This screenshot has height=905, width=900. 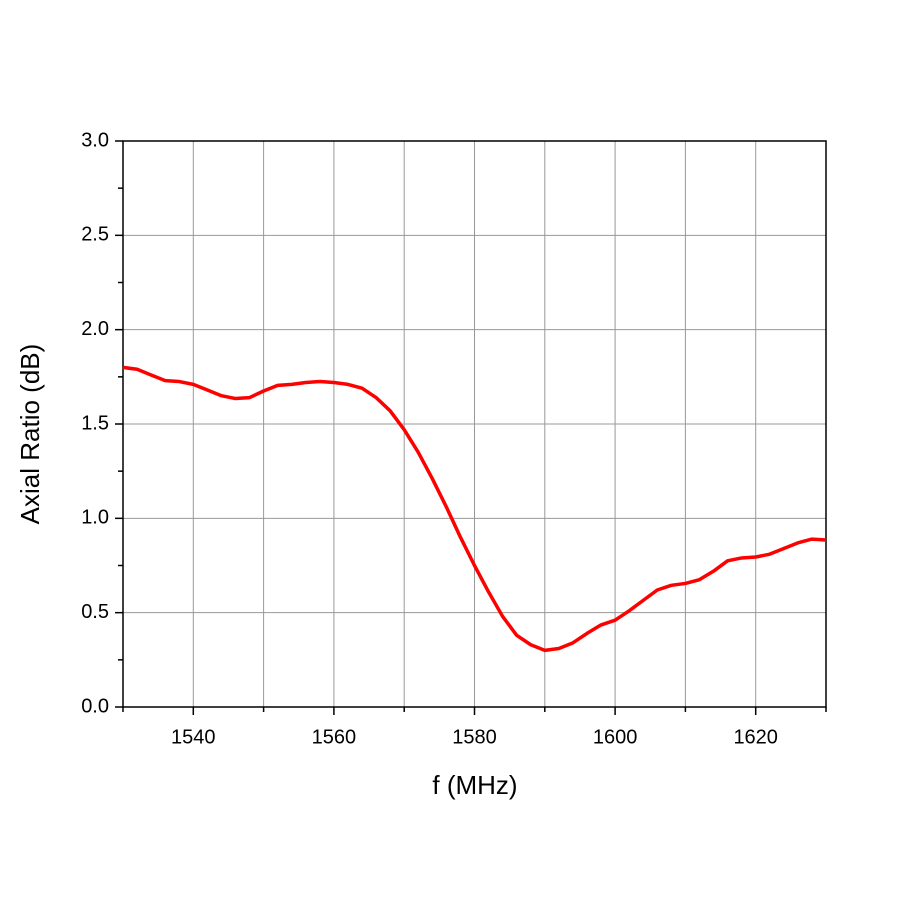 What do you see at coordinates (95, 140) in the screenshot?
I see `y-tick-label: 3.0` at bounding box center [95, 140].